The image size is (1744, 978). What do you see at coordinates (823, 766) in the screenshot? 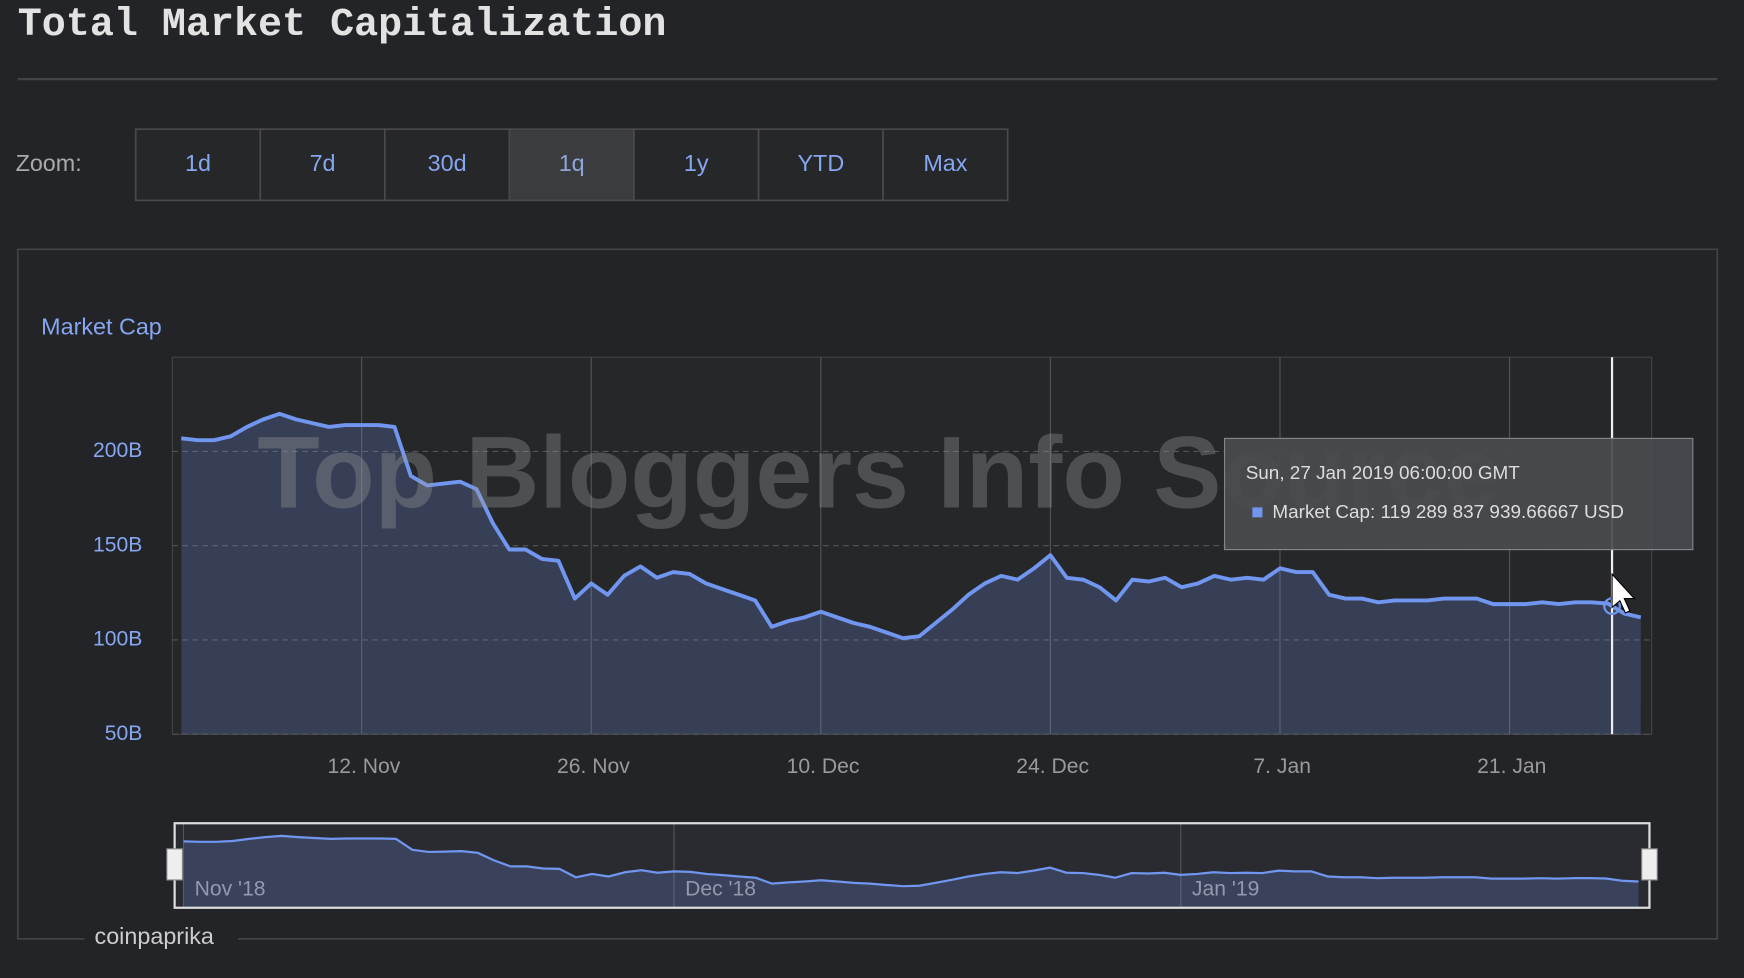
I see `x-tick-label: 10. Dec` at bounding box center [823, 766].